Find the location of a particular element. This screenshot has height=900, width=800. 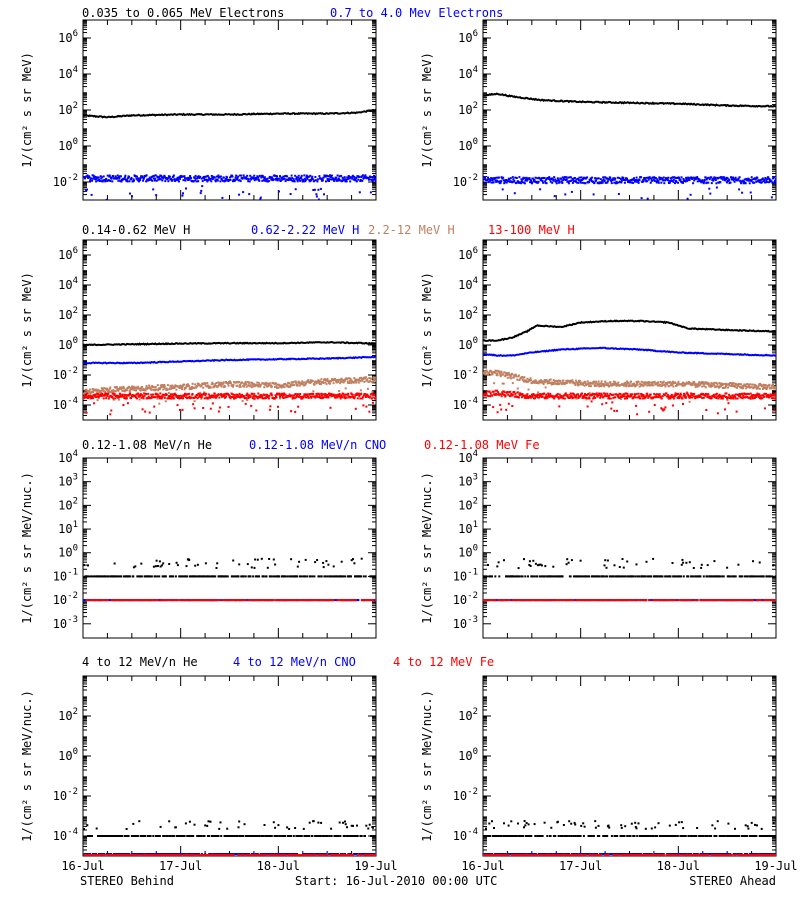

y-tick-label: 10⁴ is located at coordinates (68, 284).